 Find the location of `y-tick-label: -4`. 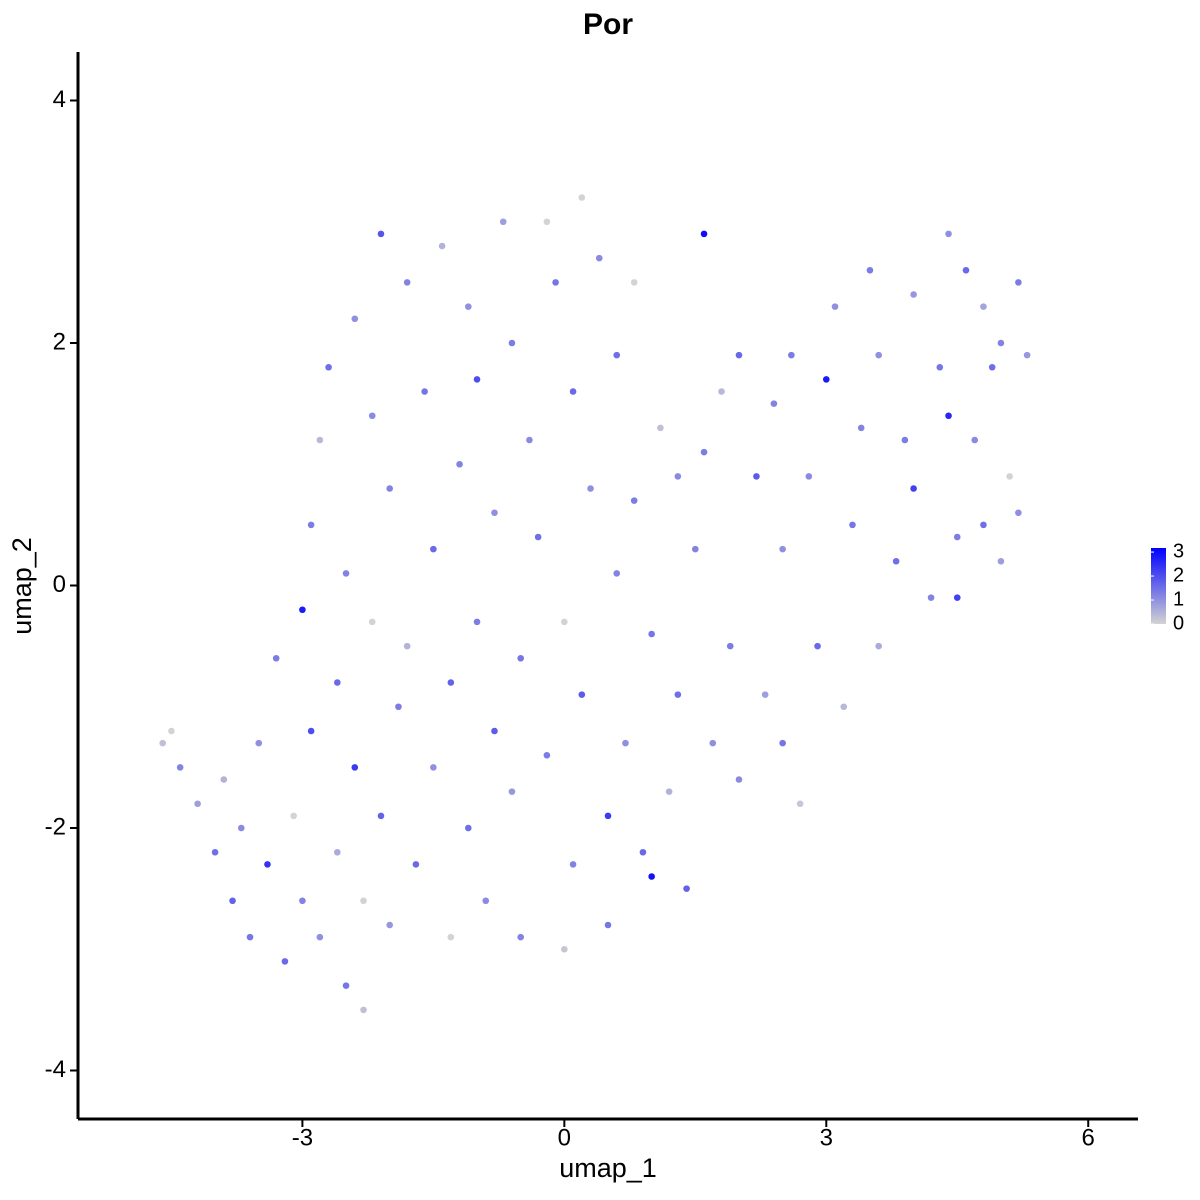

y-tick-label: -4 is located at coordinates (55, 1069).